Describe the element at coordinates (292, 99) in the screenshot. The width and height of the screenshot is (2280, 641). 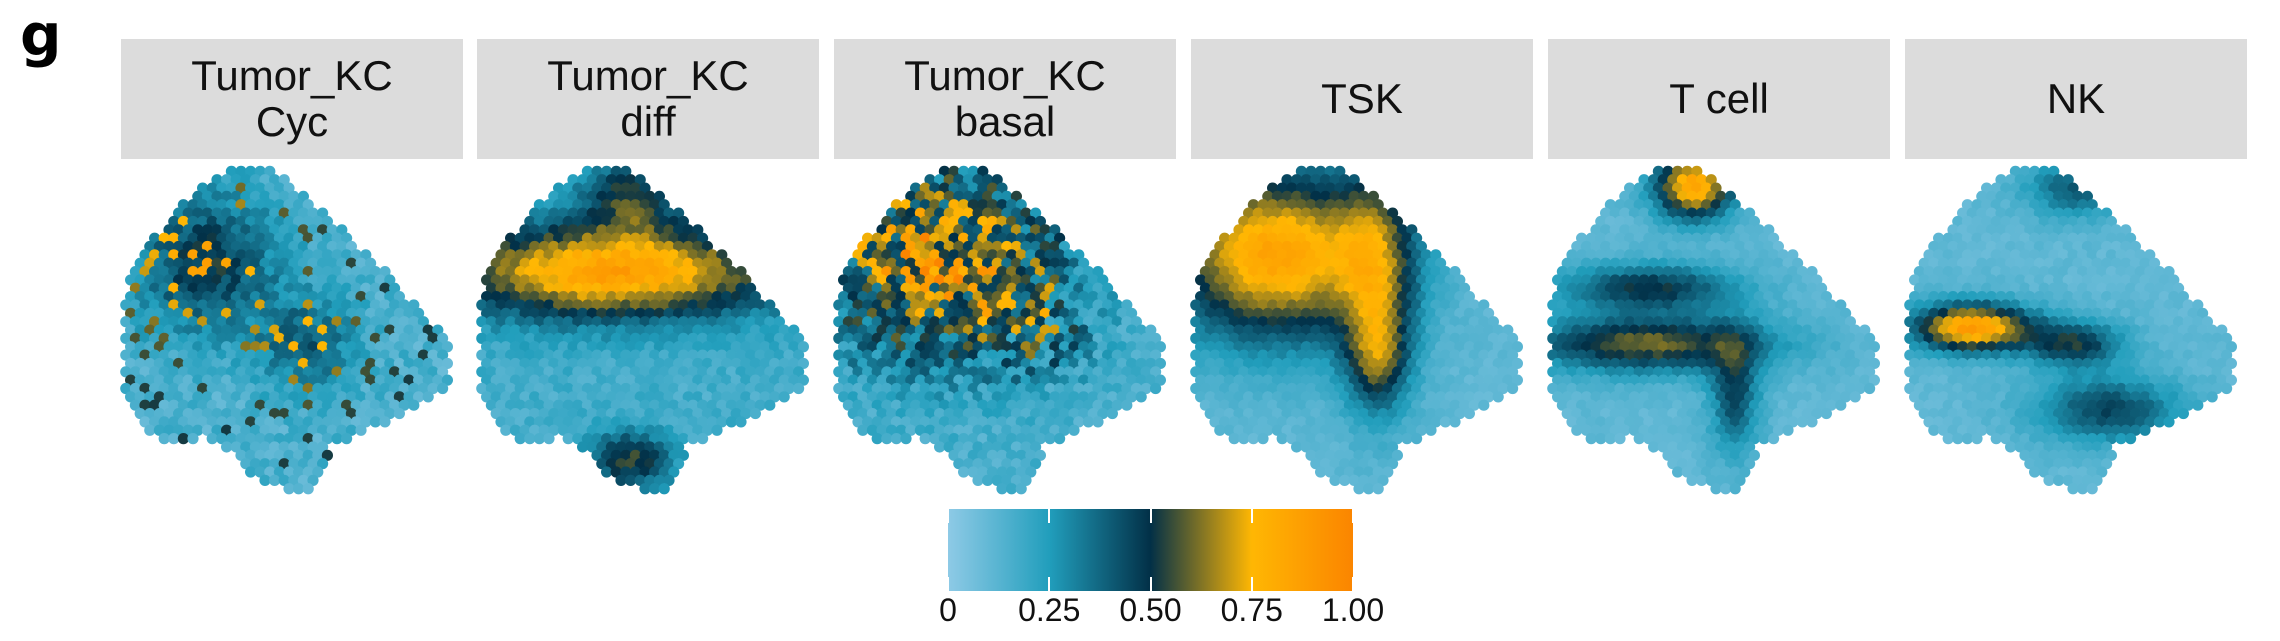
I see `facet-header-tumor-kc-cyc: Tumor_KC Cyc` at that location.